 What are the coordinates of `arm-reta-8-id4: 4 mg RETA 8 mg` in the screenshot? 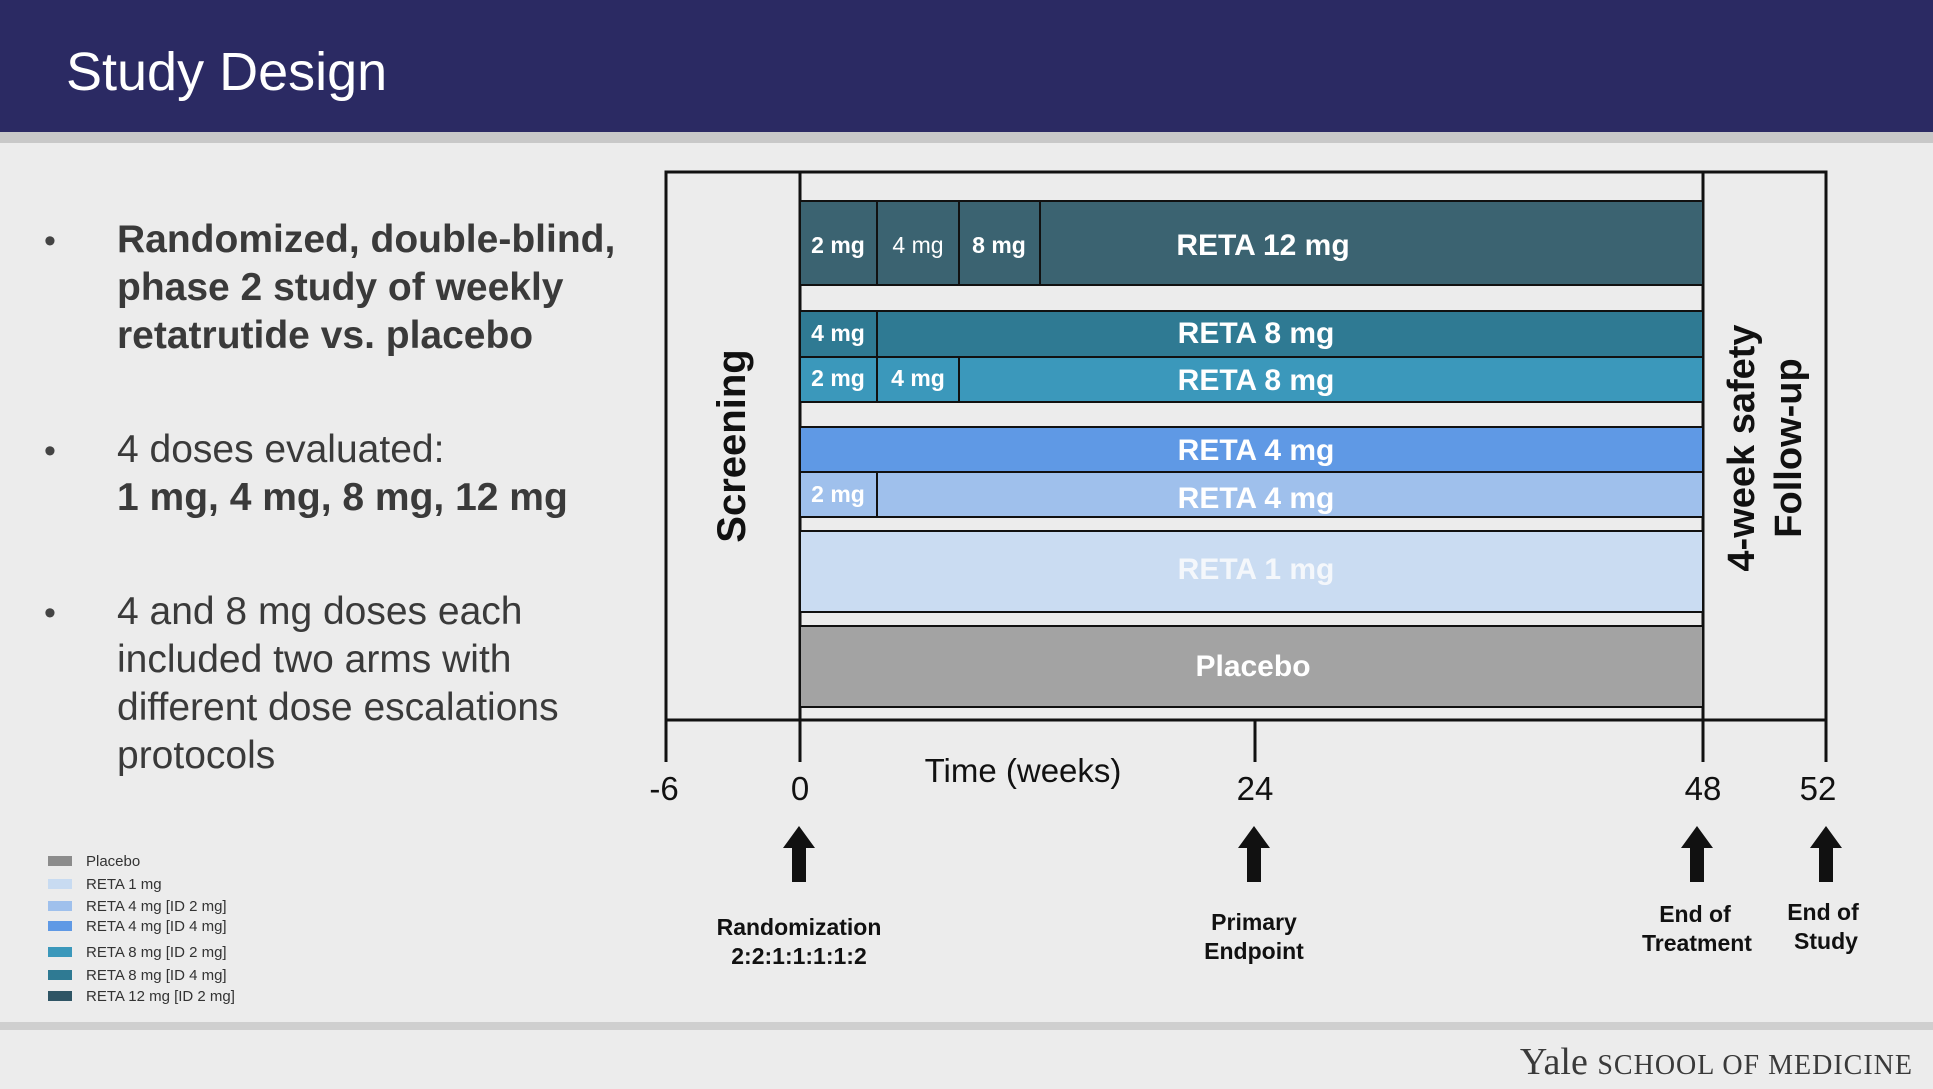 It's located at (1251, 334).